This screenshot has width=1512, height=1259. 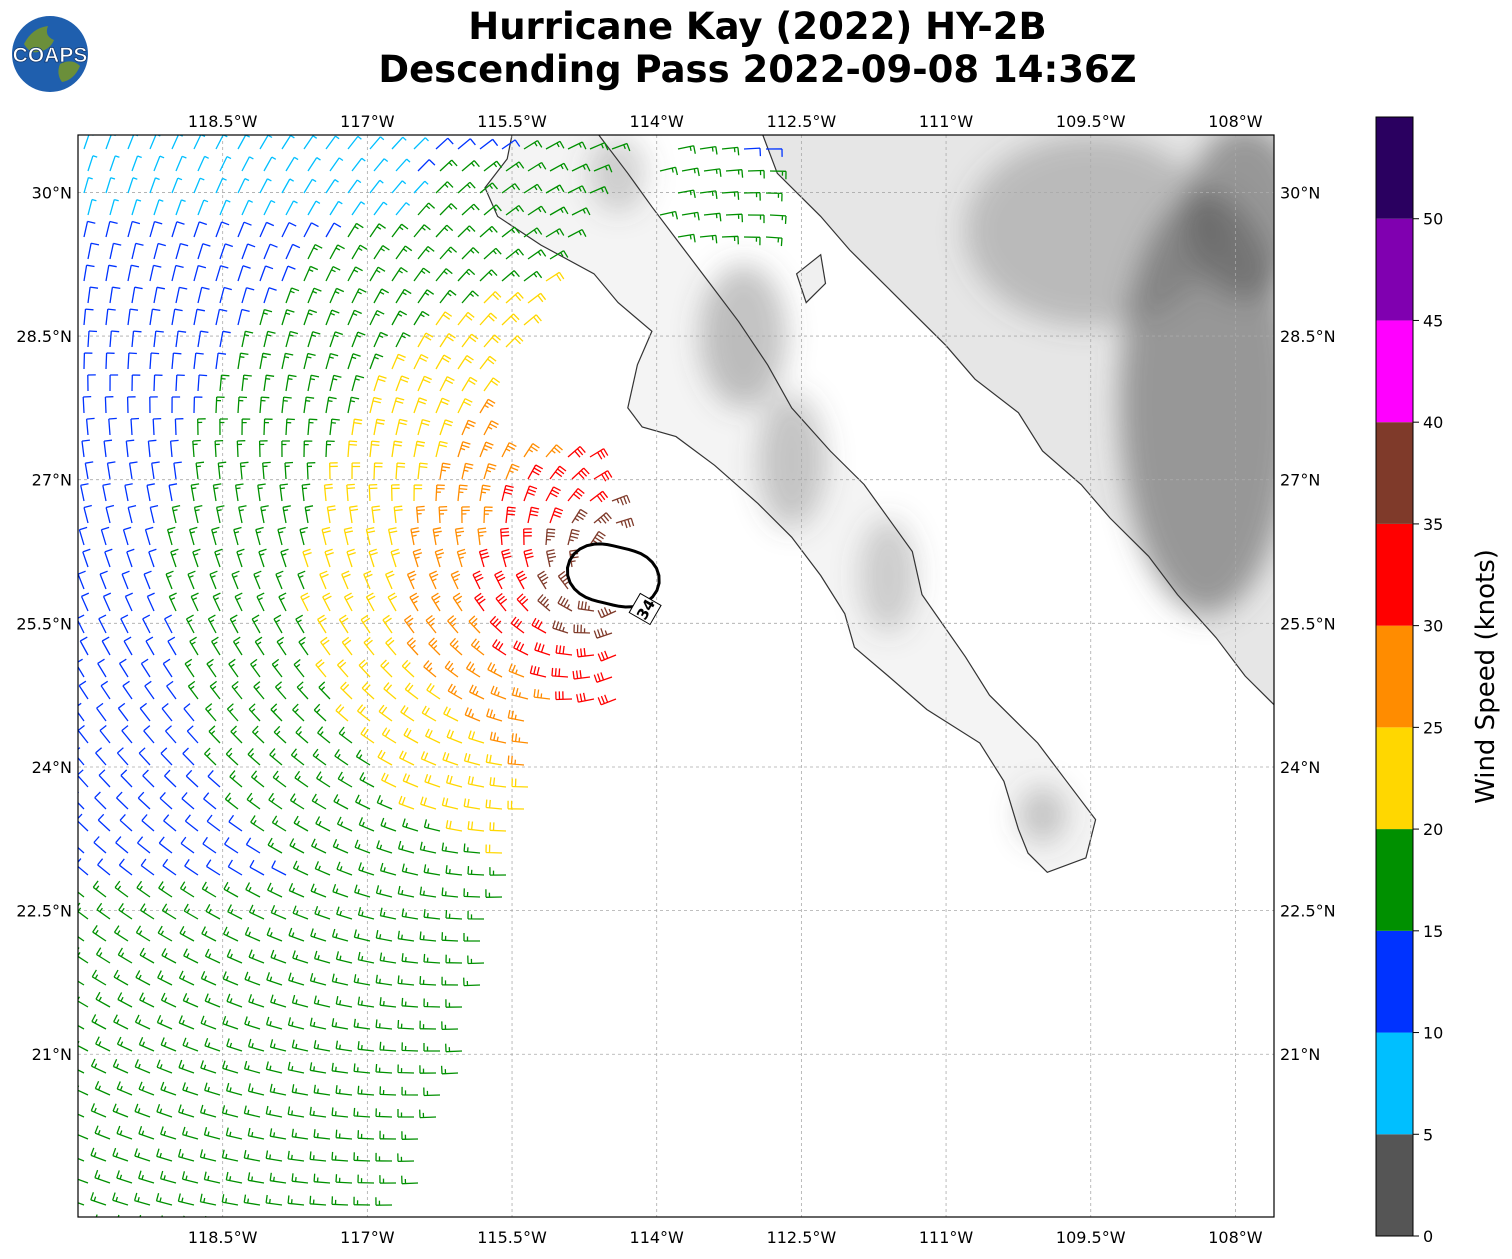 What do you see at coordinates (1308, 911) in the screenshot?
I see `lat-tick-label-right: 22.5°N` at bounding box center [1308, 911].